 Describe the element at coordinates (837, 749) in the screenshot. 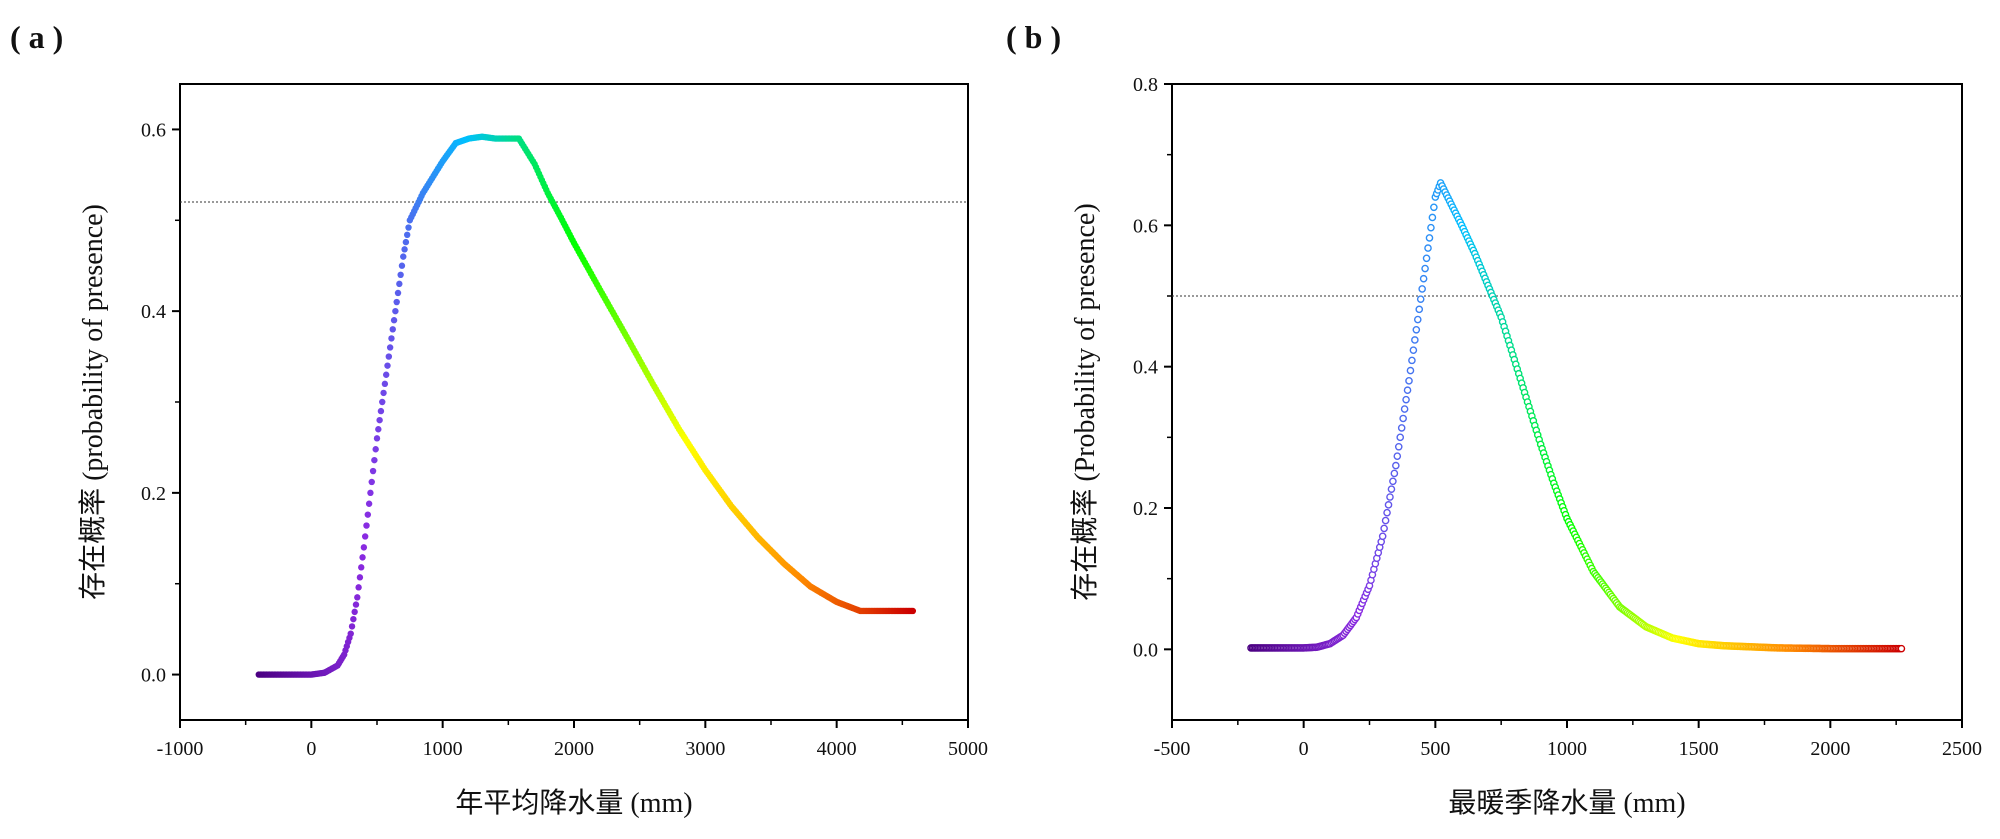

I see `x-tick-label: 4000` at that location.